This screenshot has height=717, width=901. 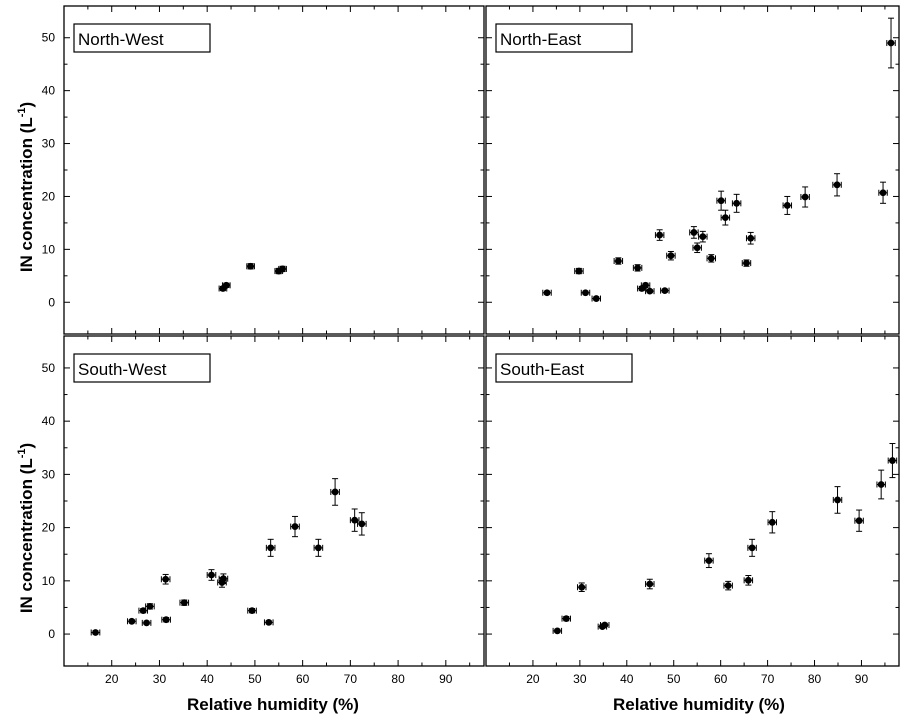 What do you see at coordinates (303, 679) in the screenshot?
I see `x-tick-label: 60` at bounding box center [303, 679].